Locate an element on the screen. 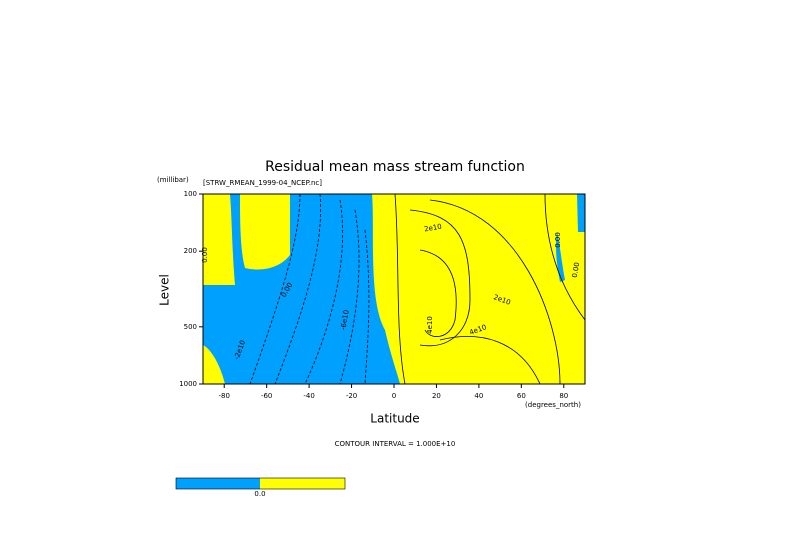 Image resolution: width=789 pixels, height=558 pixels. y-axis-label: Level is located at coordinates (165, 290).